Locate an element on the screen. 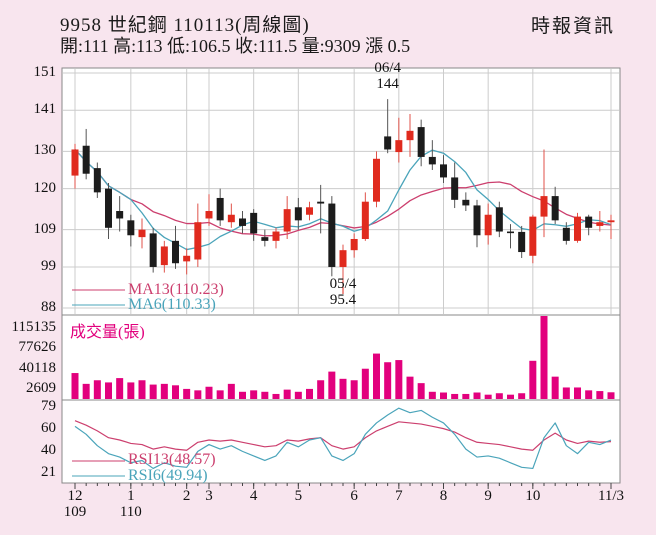 The height and width of the screenshot is (535, 656). ohlc-summary: 開:111 高:113 低:106.5 收:111.5 量:9309 漲 0.5 is located at coordinates (235, 46).